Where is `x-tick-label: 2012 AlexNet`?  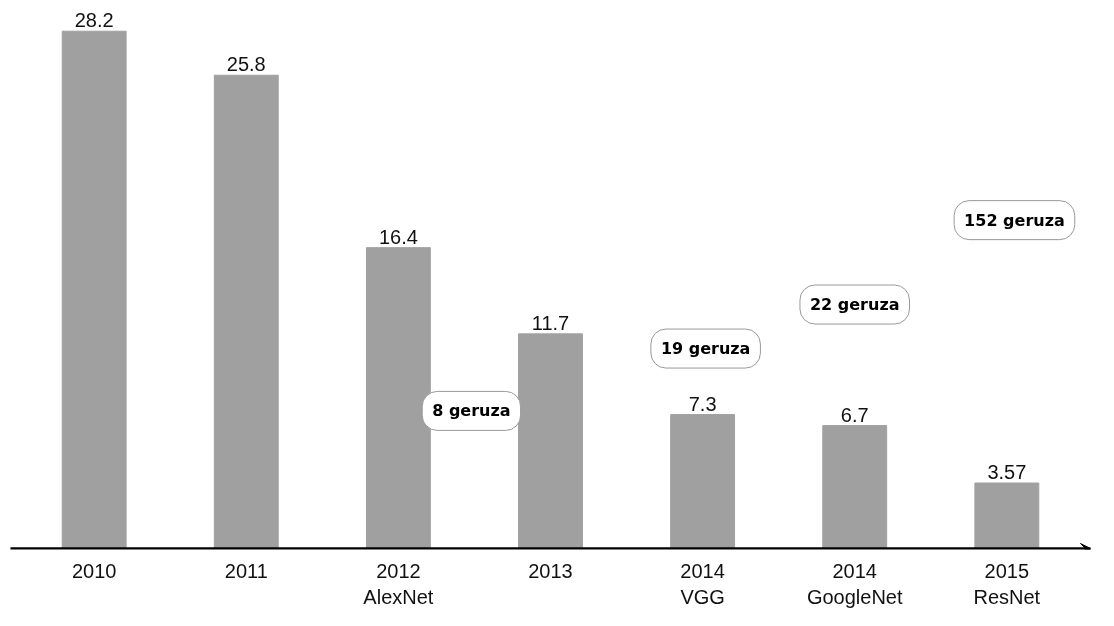
x-tick-label: 2012 AlexNet is located at coordinates (398, 583).